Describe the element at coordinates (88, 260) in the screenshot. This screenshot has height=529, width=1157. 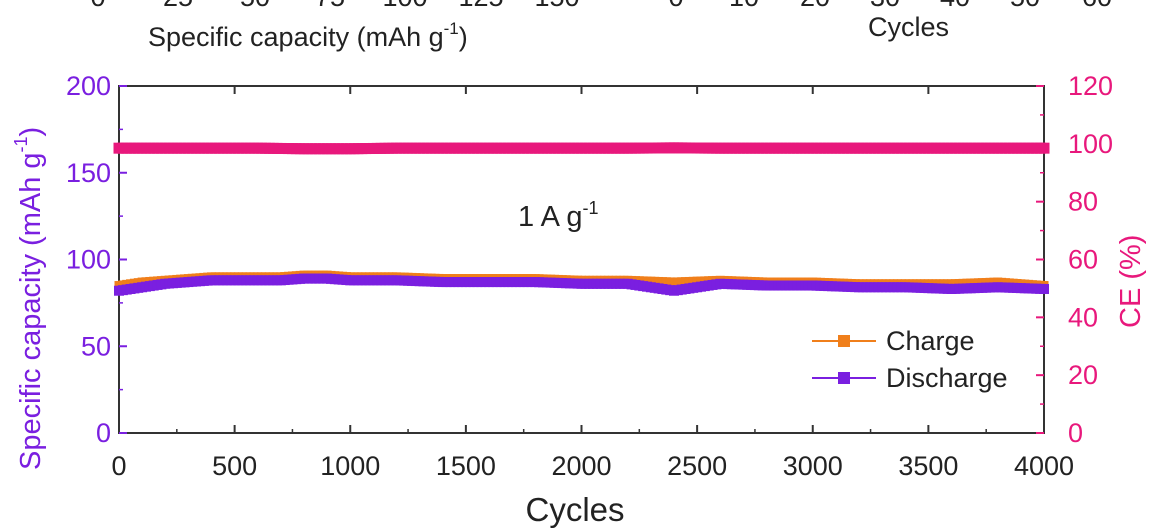
I see `y-tick-label: 100` at that location.